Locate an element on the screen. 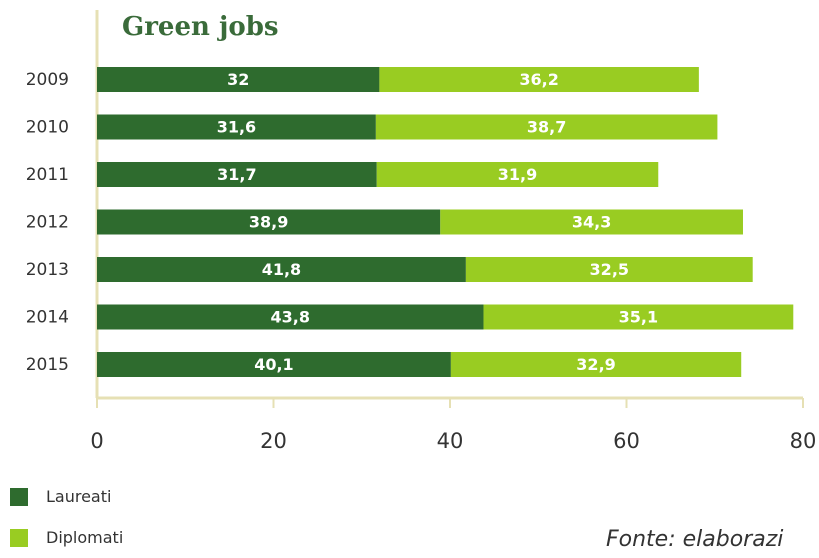  data-label: 41,8 is located at coordinates (281, 269).